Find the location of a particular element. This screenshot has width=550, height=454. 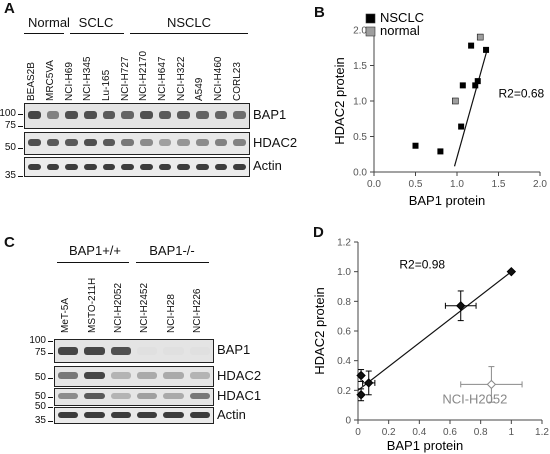

lane-label: BEAS2B is located at coordinates (32, 81).